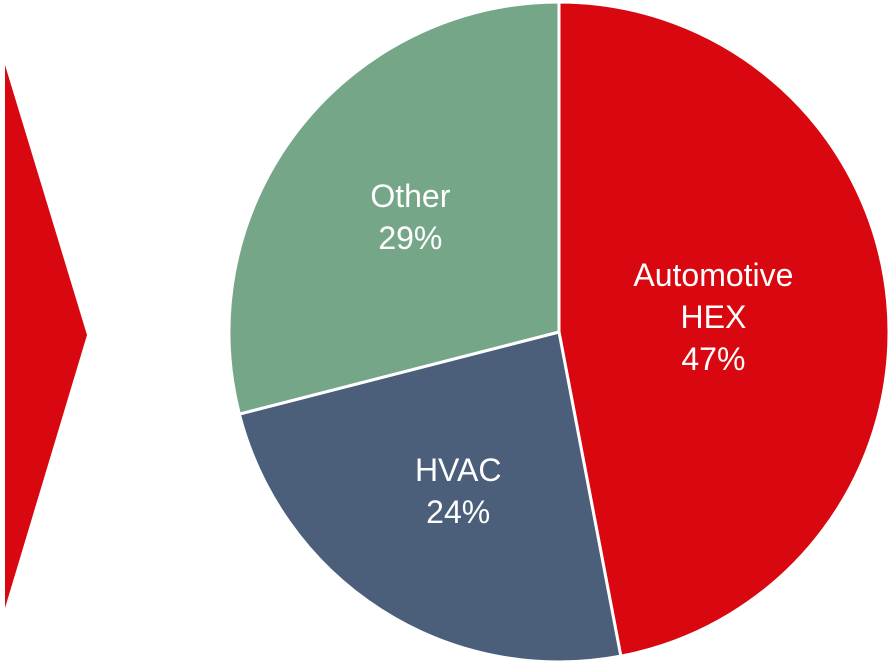 This screenshot has height=661, width=889. I want to click on slice-label: Automotive HEX 47%, so click(713, 317).